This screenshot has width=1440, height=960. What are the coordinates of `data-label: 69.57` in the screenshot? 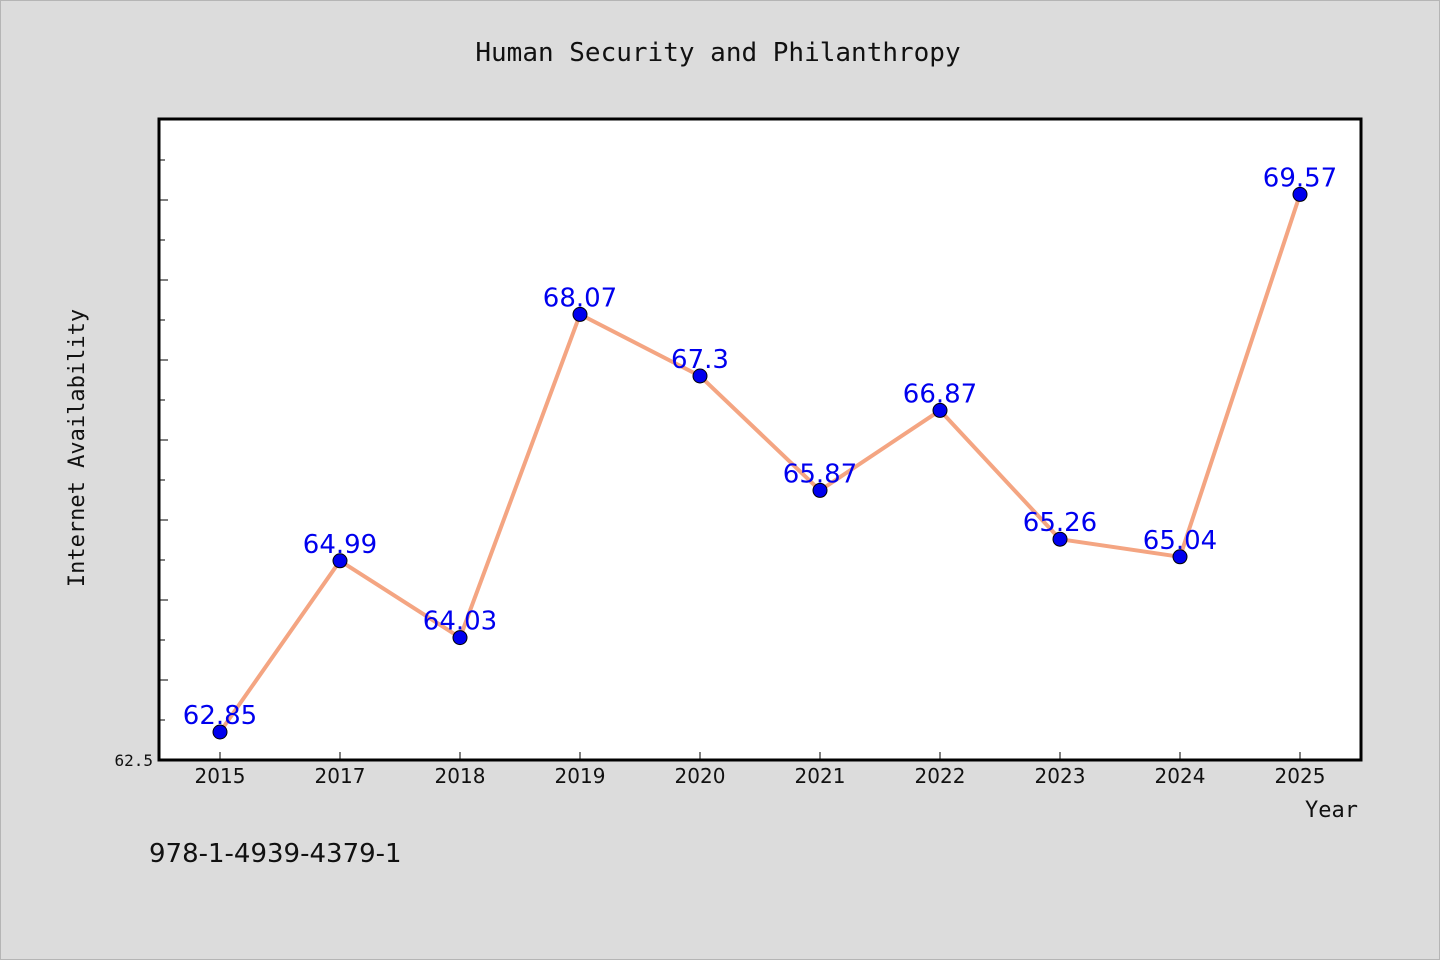 It's located at (1300, 178).